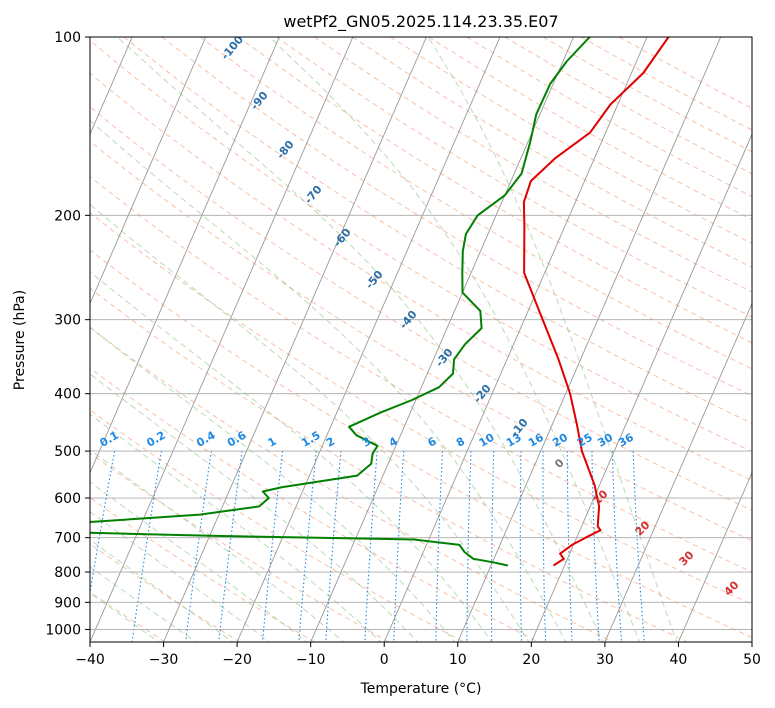 The width and height of the screenshot is (775, 708). I want to click on y-tick-label: 600, so click(67, 499).